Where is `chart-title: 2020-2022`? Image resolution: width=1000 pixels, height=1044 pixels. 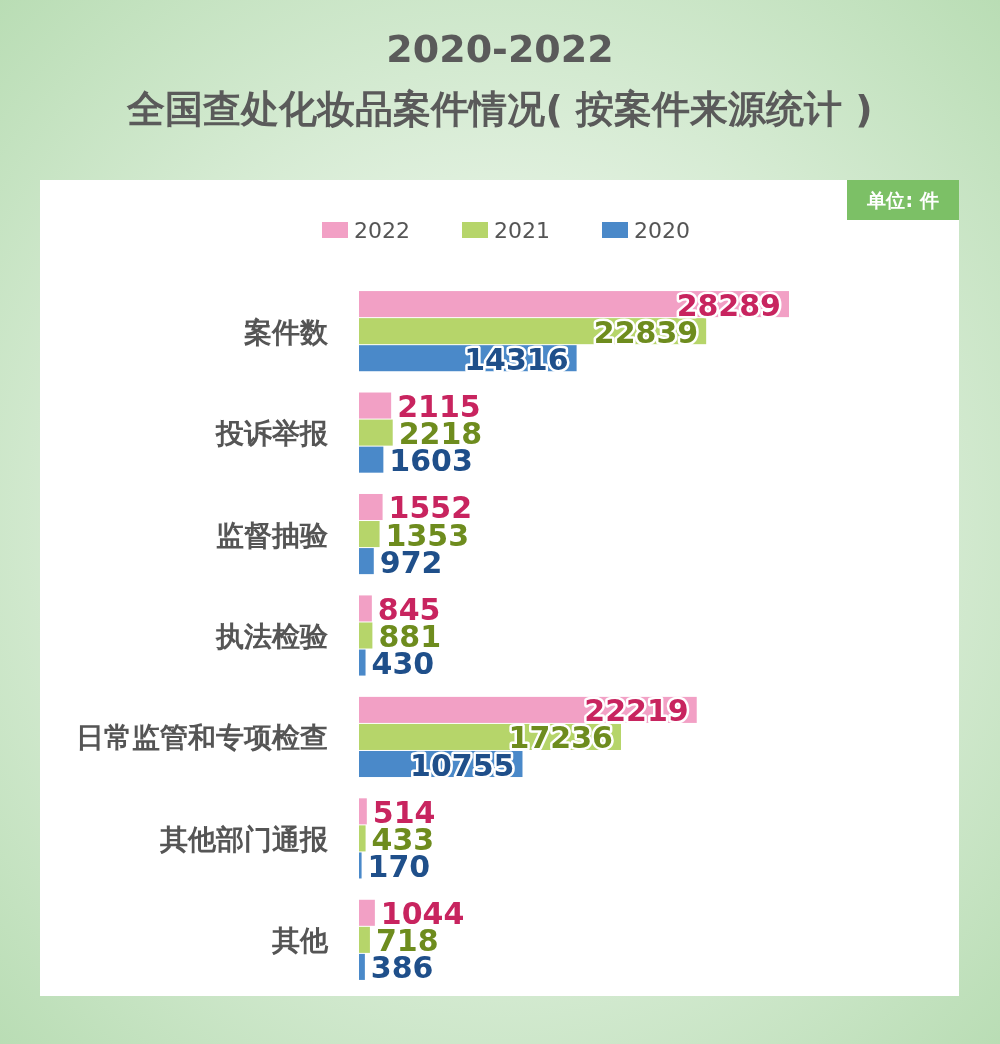 chart-title: 2020-2022 is located at coordinates (500, 49).